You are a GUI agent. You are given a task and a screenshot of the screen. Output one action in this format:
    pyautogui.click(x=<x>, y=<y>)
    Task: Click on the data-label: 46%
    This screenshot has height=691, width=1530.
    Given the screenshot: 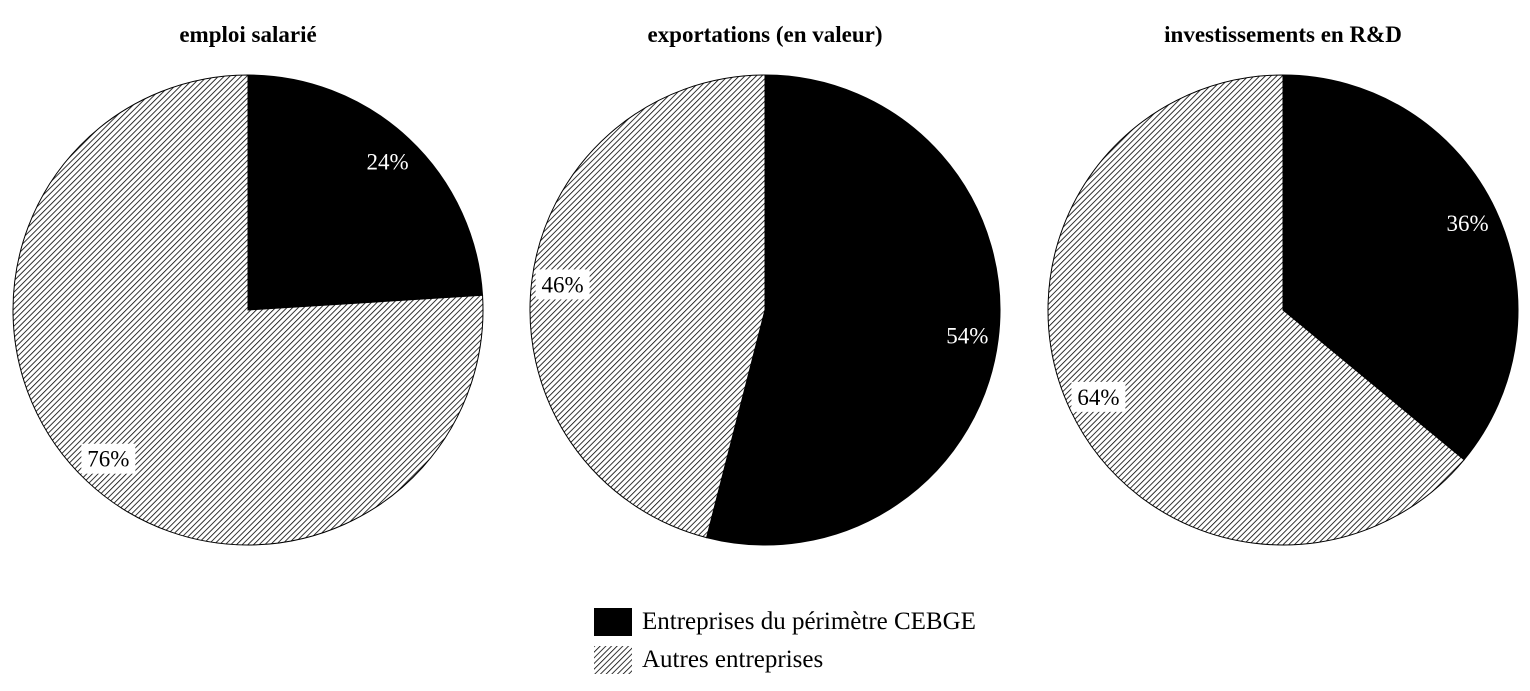 What is the action you would take?
    pyautogui.click(x=563, y=284)
    